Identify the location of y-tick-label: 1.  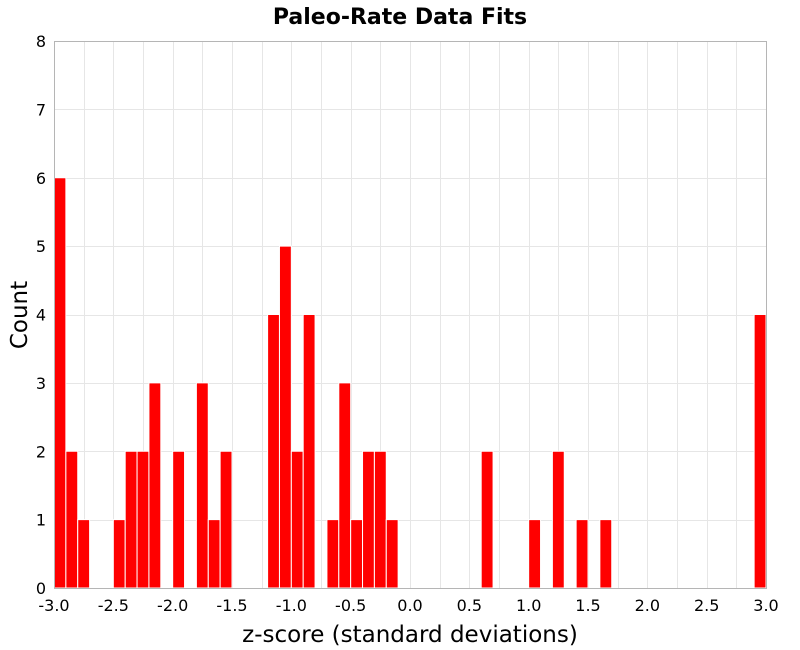
(41, 520).